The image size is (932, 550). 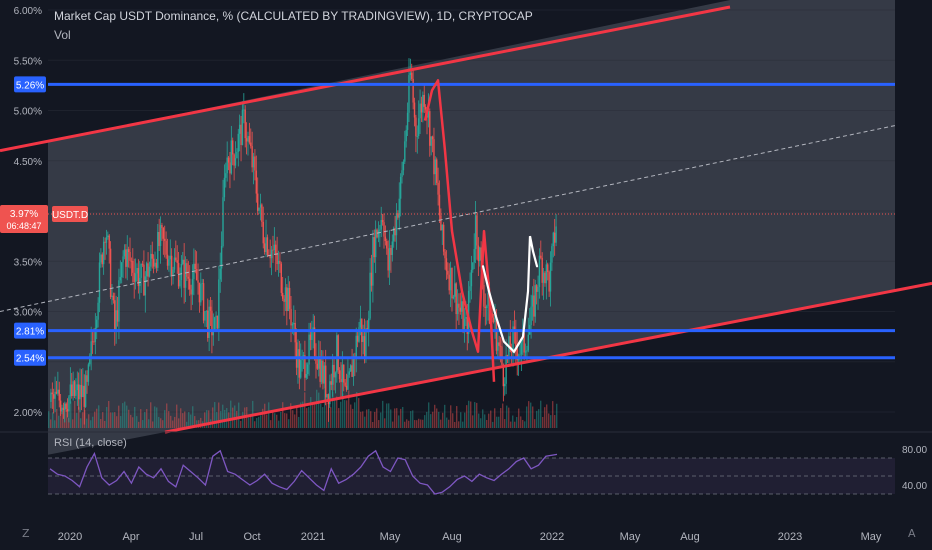 I want to click on timezone-z-icon: Z, so click(x=26, y=533).